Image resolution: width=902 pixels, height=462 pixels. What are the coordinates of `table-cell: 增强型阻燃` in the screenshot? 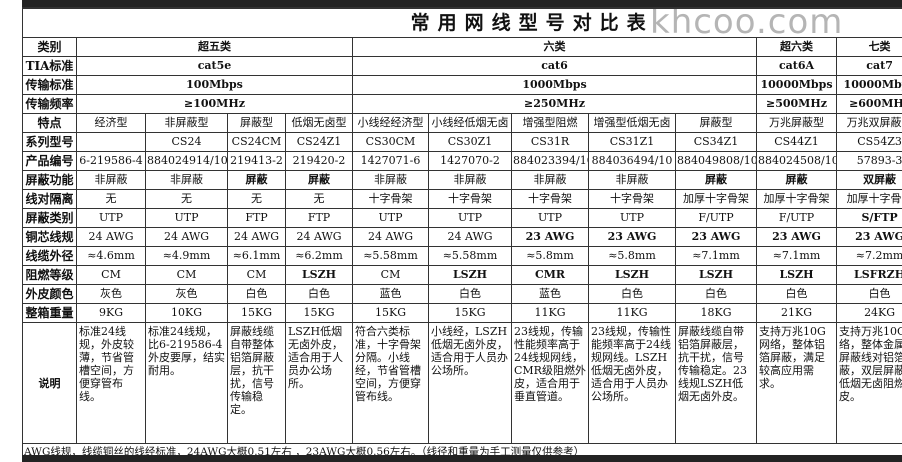 It's located at (550, 123).